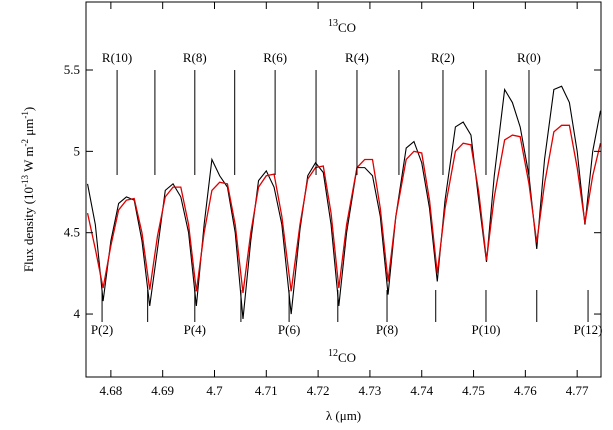 The image size is (613, 430). What do you see at coordinates (25, 180) in the screenshot?
I see `y-axis-label-sup: -13` at bounding box center [25, 180].